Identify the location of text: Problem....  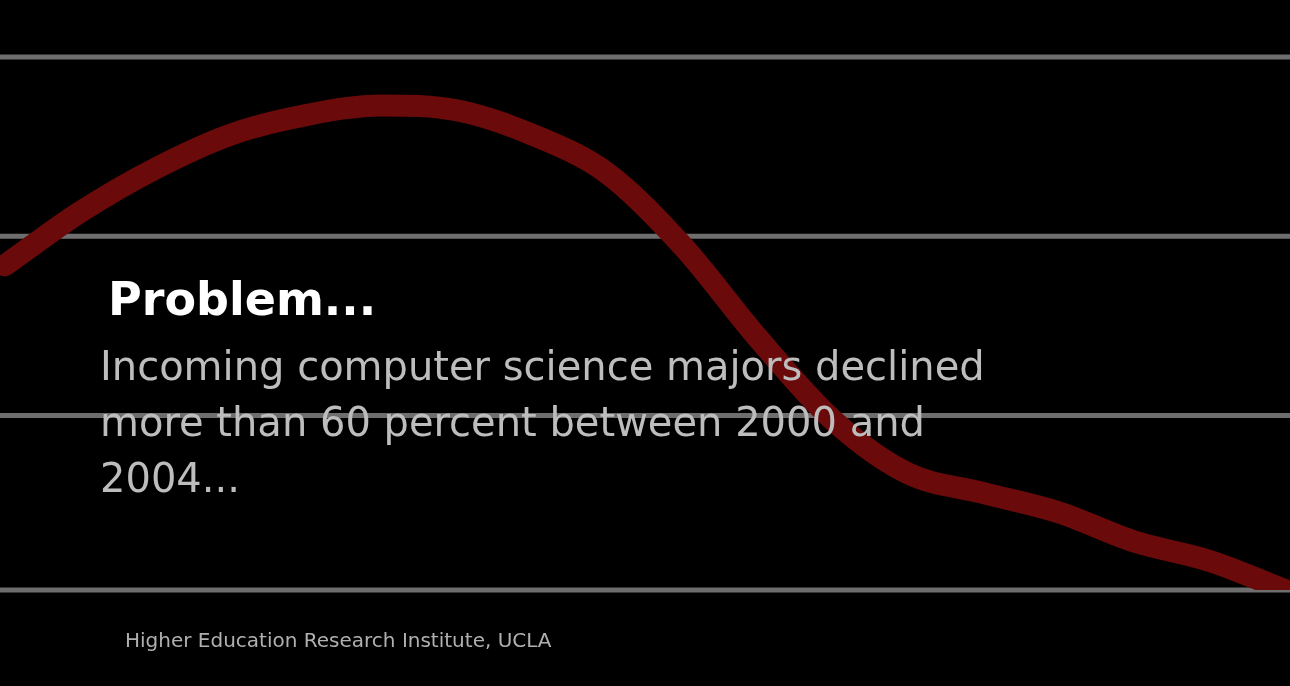
(242, 299).